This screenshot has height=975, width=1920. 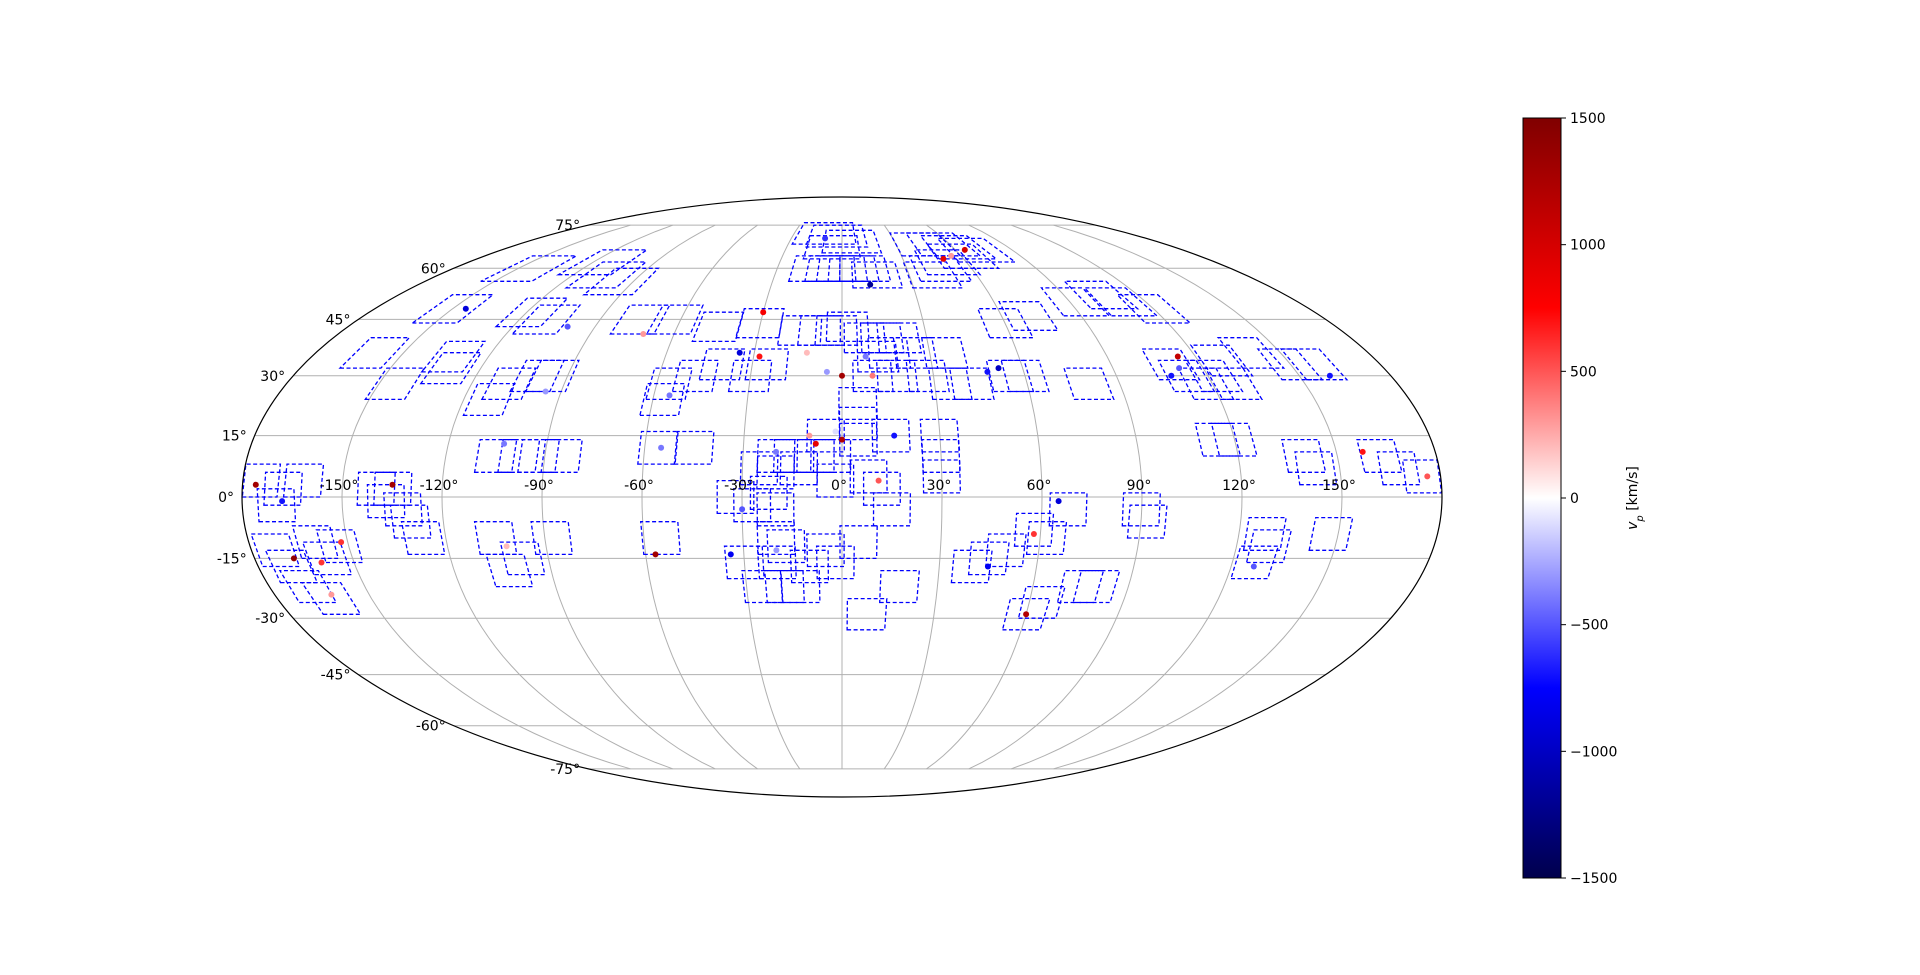 What do you see at coordinates (439, 486) in the screenshot?
I see `lon-tick-label: -120°` at bounding box center [439, 486].